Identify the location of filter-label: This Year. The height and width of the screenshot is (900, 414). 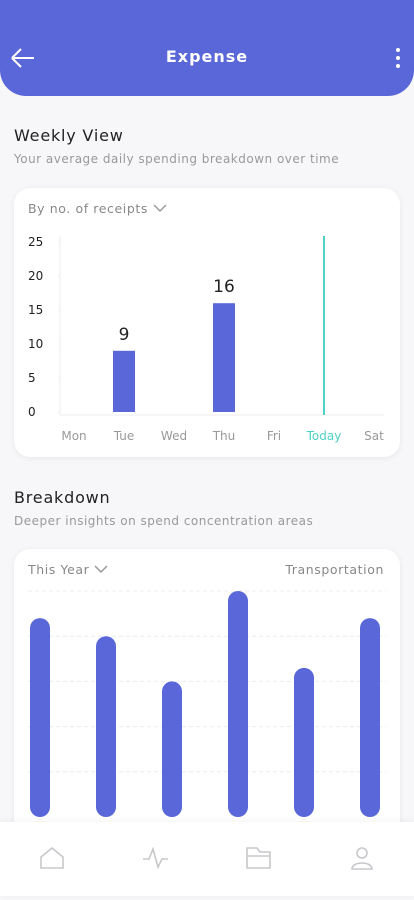
(59, 569).